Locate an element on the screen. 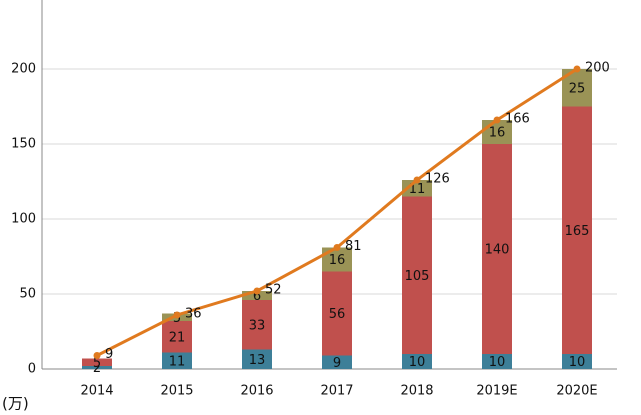 This screenshot has height=415, width=641. data-label: 25 is located at coordinates (577, 88).